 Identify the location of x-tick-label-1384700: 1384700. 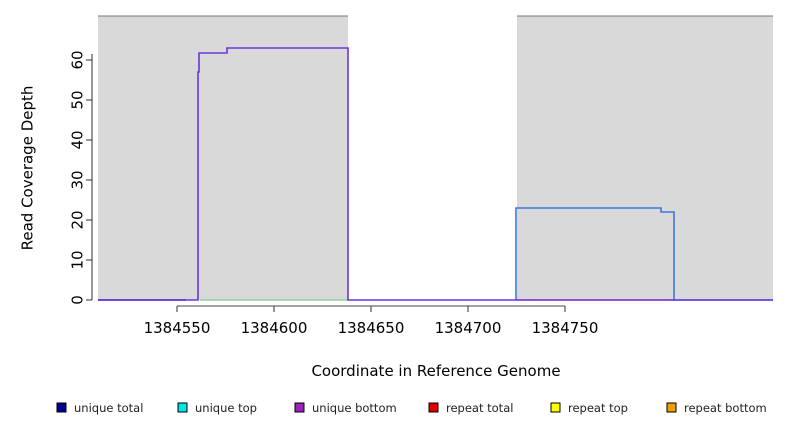
(468, 328).